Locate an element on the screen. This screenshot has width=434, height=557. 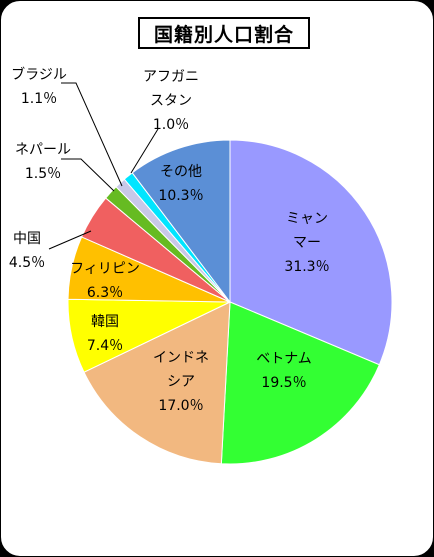
slice-name-label-0: ミャン is located at coordinates (307, 219).